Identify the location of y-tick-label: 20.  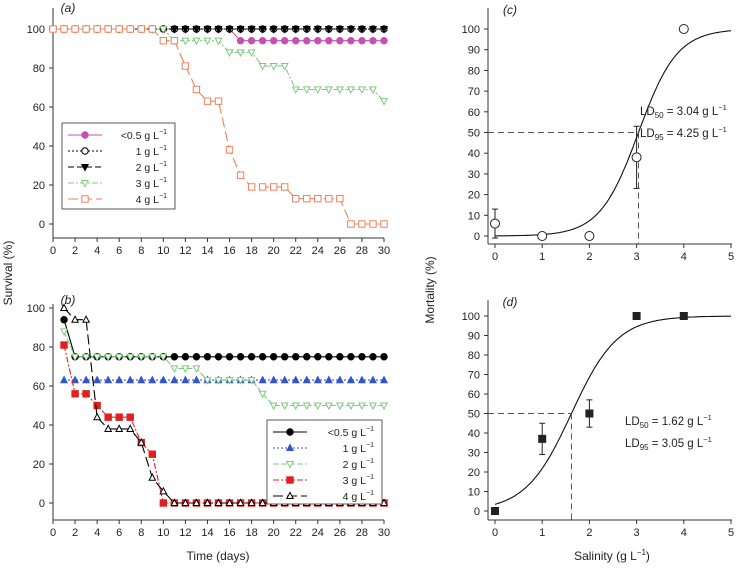
(39, 186).